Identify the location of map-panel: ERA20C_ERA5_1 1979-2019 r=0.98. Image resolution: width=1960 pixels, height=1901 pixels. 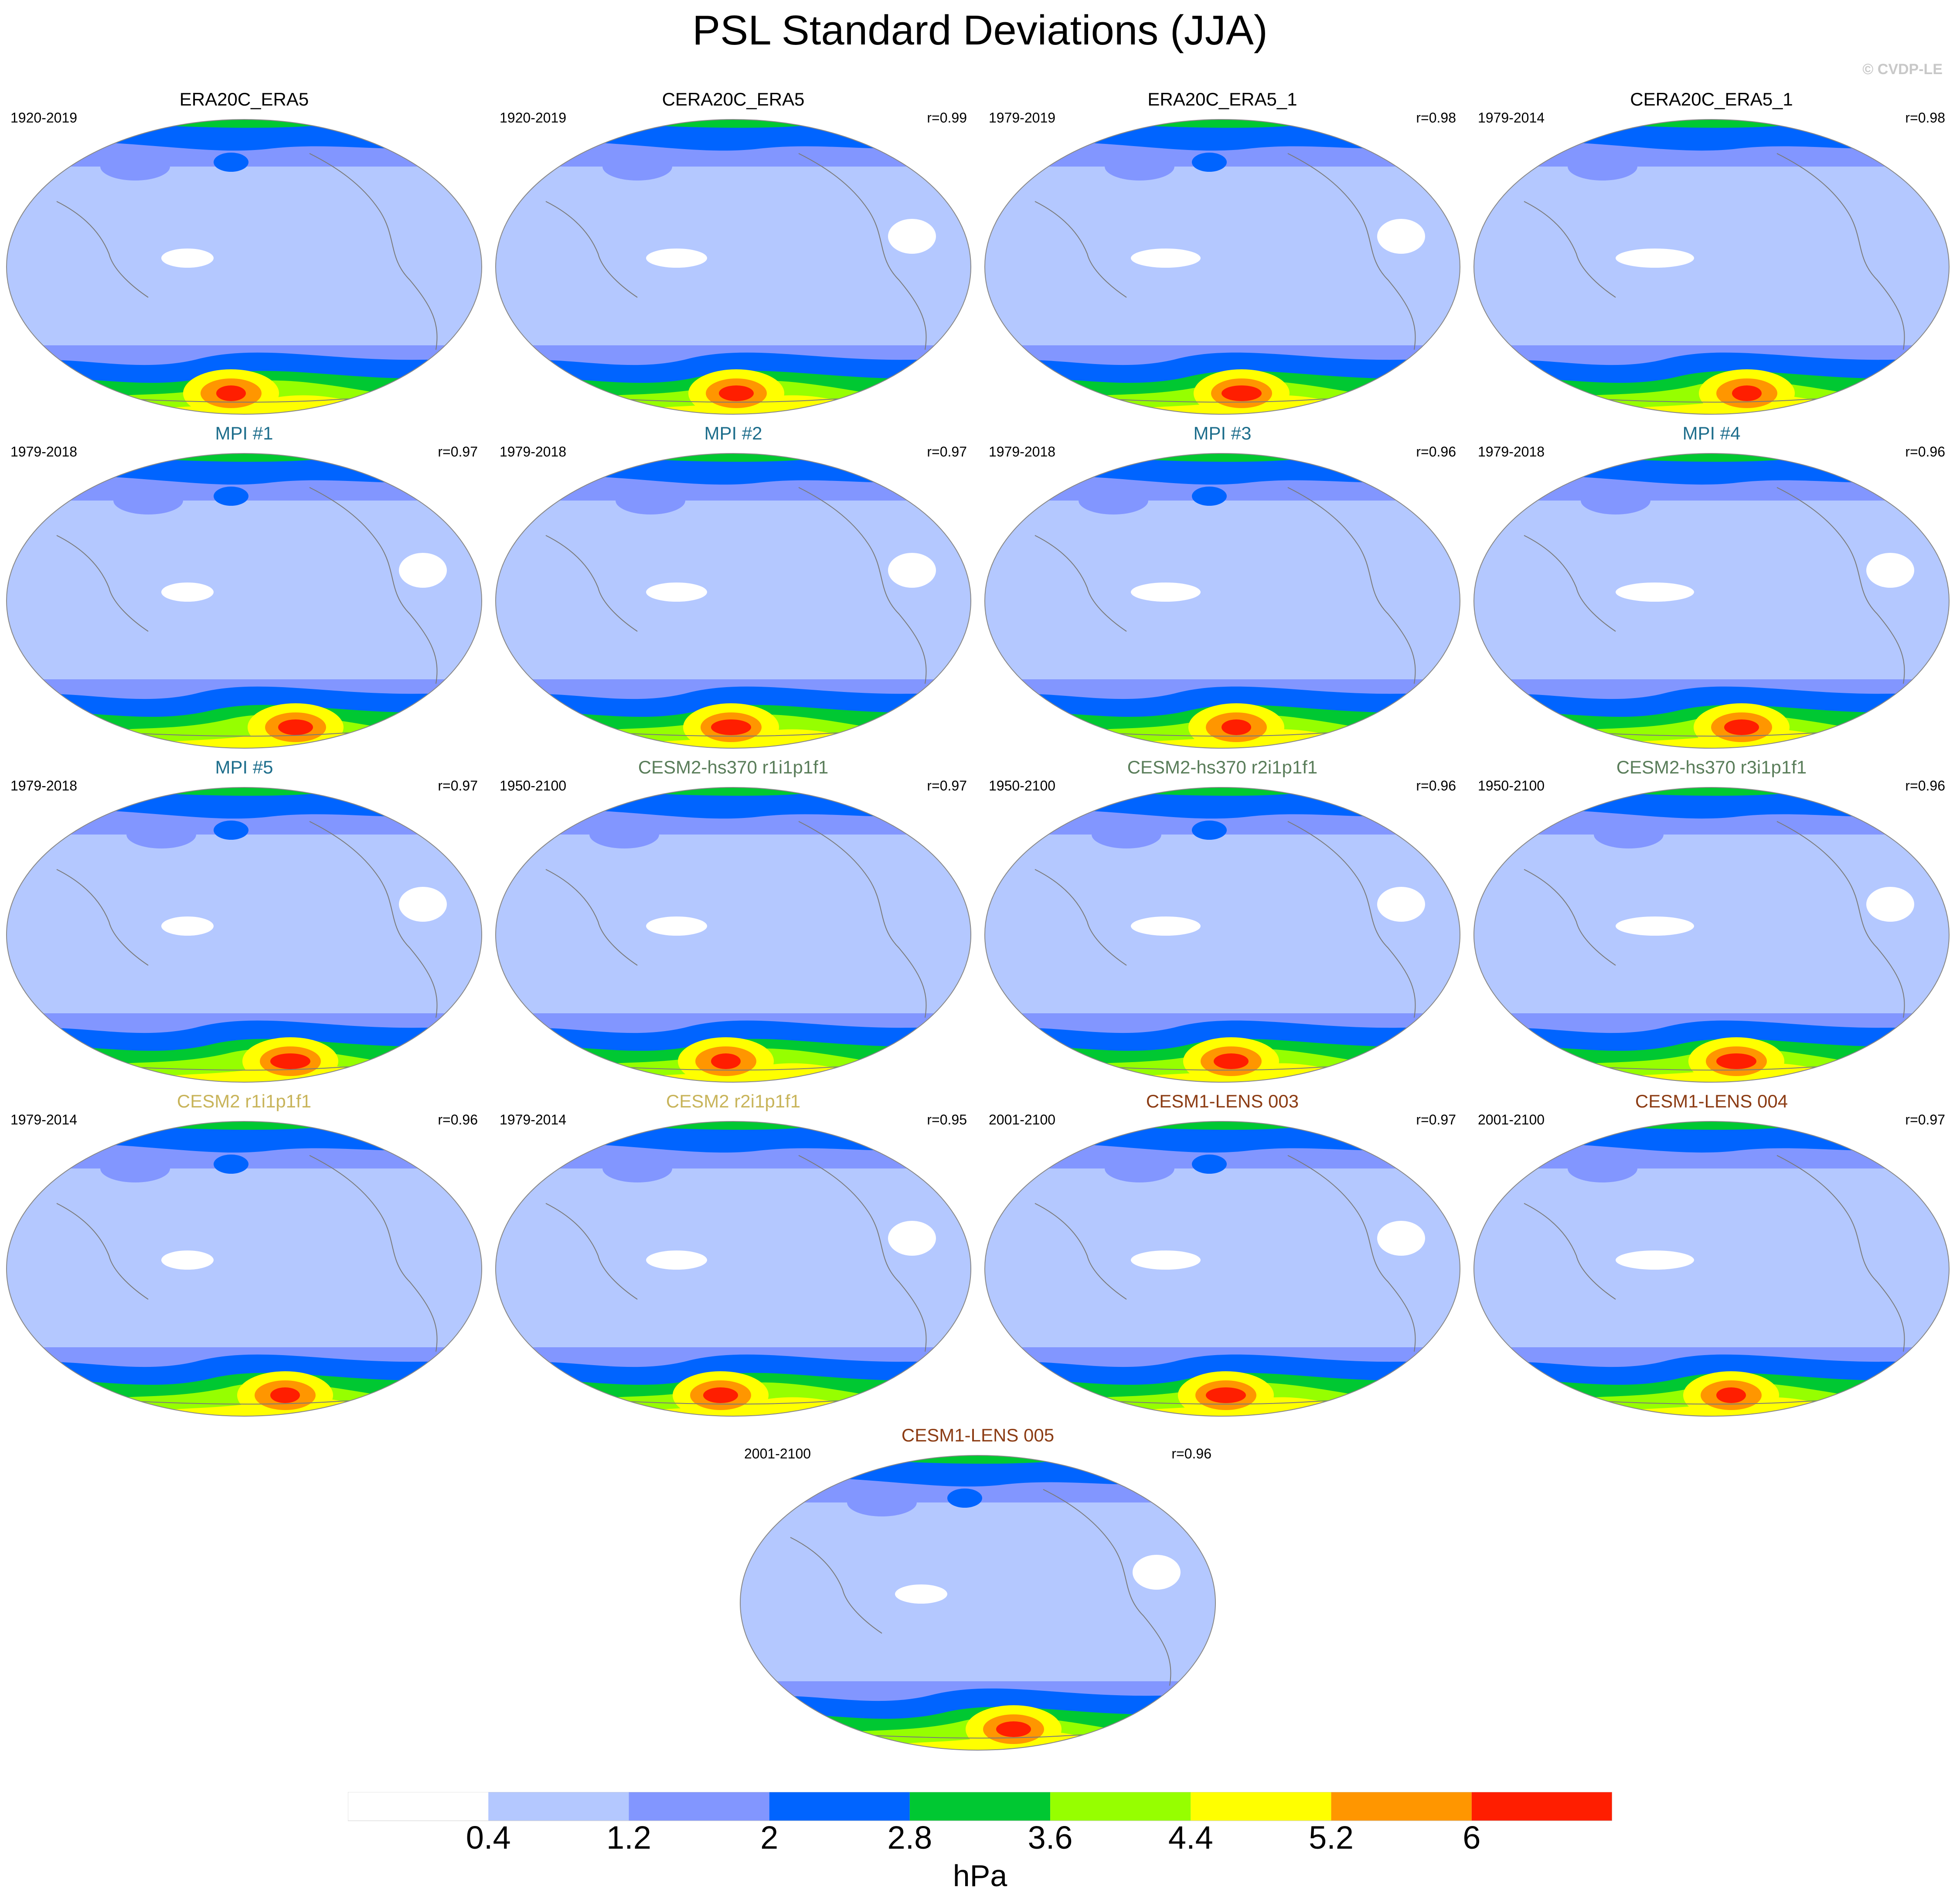
(1222, 257).